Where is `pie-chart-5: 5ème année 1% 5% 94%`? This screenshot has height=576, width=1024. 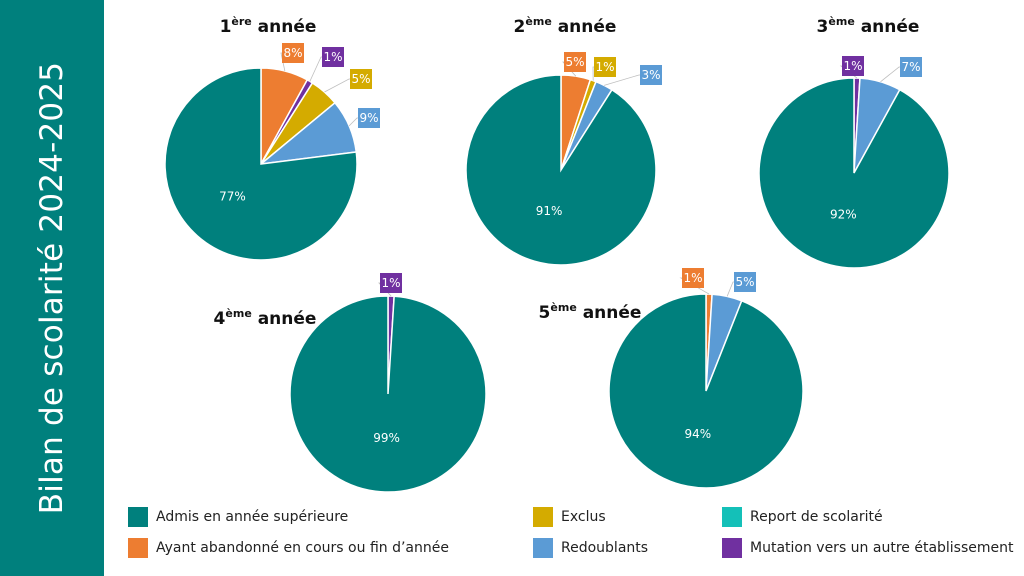 pie-chart-5: 5ème année 1% 5% 94% is located at coordinates (671, 378).